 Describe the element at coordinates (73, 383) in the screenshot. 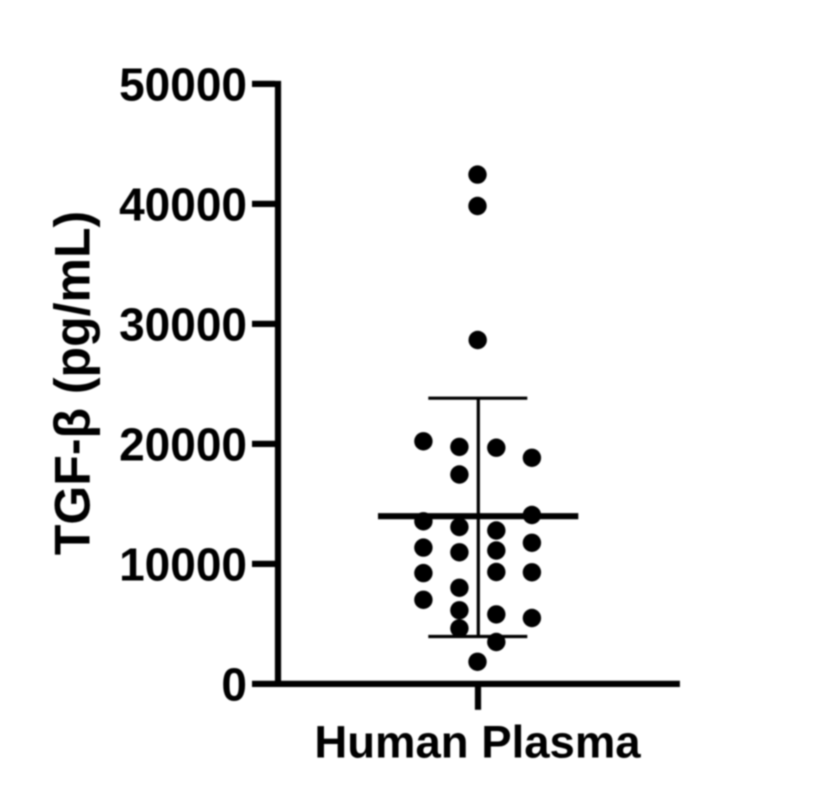

I see `svg-text: TGF-β (pg/mL)` at that location.